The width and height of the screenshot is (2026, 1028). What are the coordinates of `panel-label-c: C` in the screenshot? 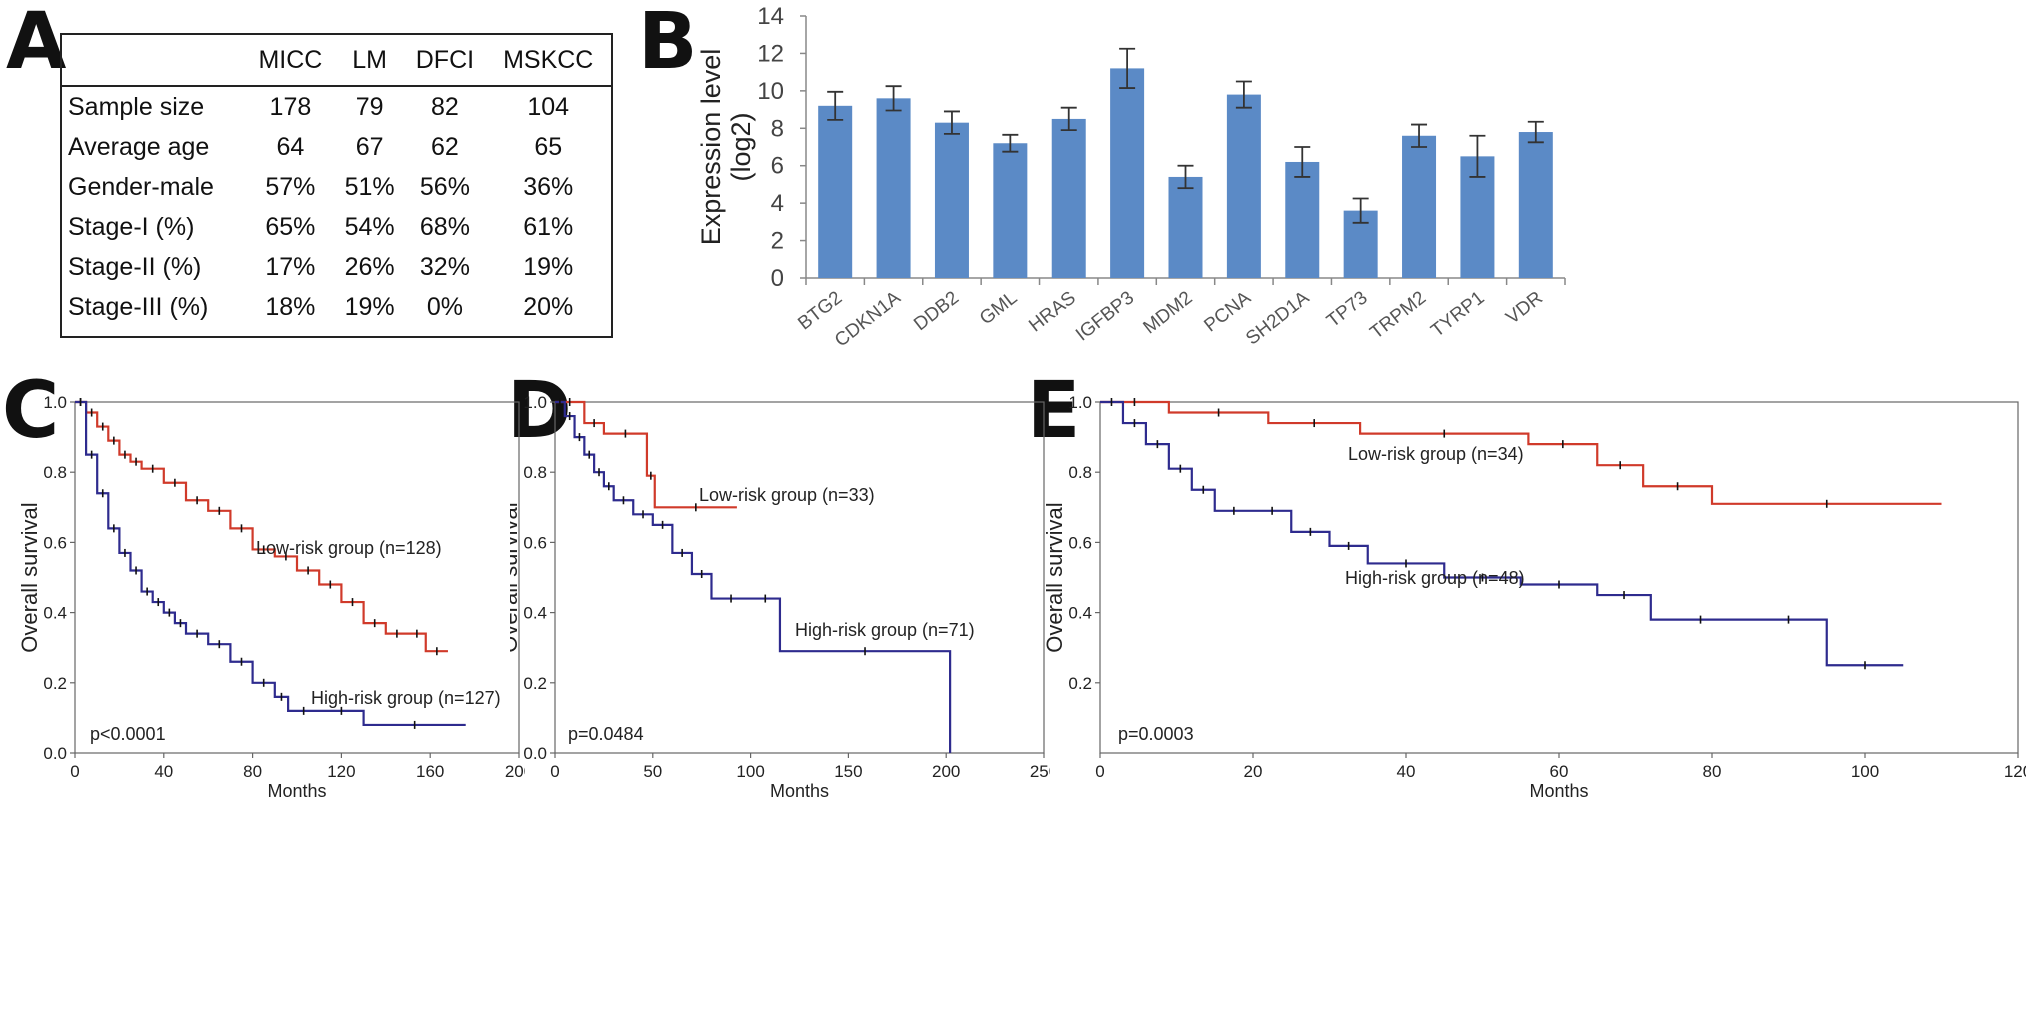 It's located at (31, 411).